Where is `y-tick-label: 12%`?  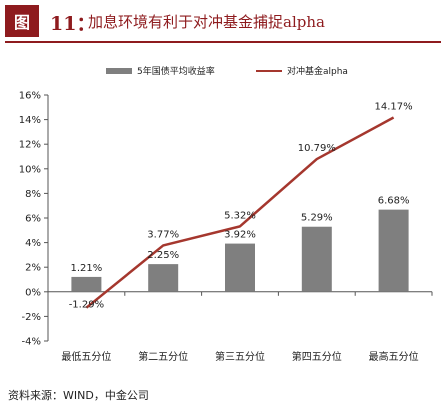
y-tick-label: 12% is located at coordinates (30, 145).